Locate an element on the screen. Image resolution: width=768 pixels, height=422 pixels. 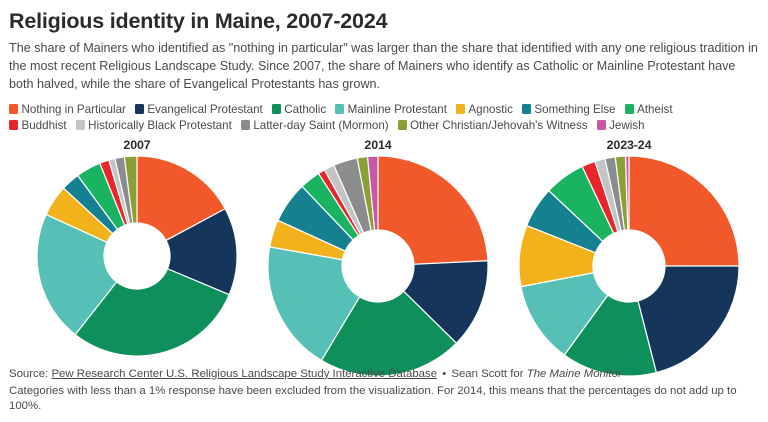
legend-item: Other Christian/Jehovah's Witness is located at coordinates (492, 125).